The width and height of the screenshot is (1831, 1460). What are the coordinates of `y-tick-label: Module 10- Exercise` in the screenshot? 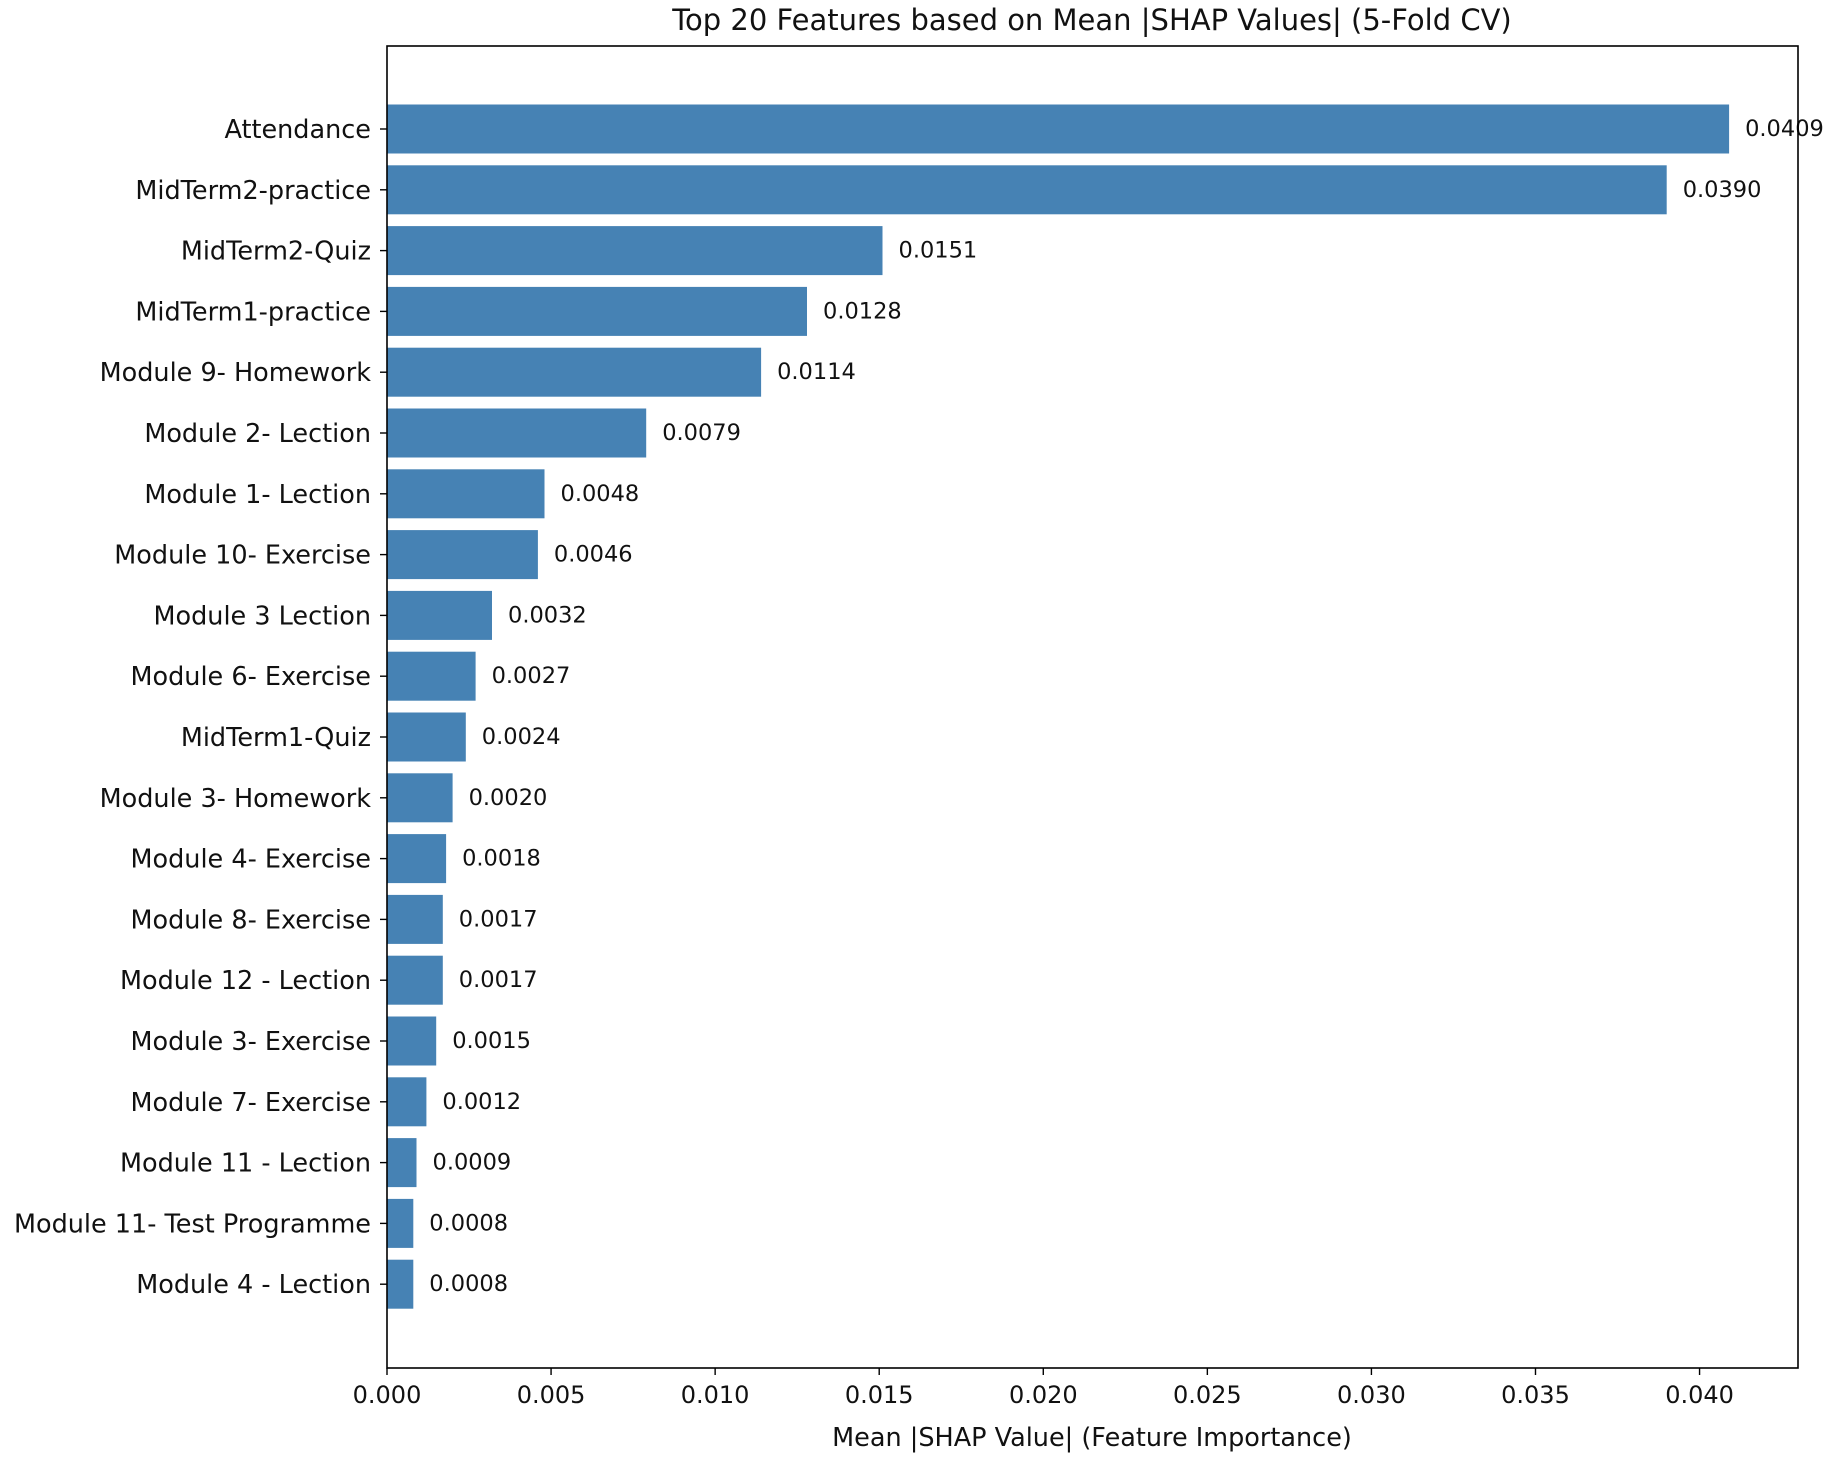 It's located at (242, 556).